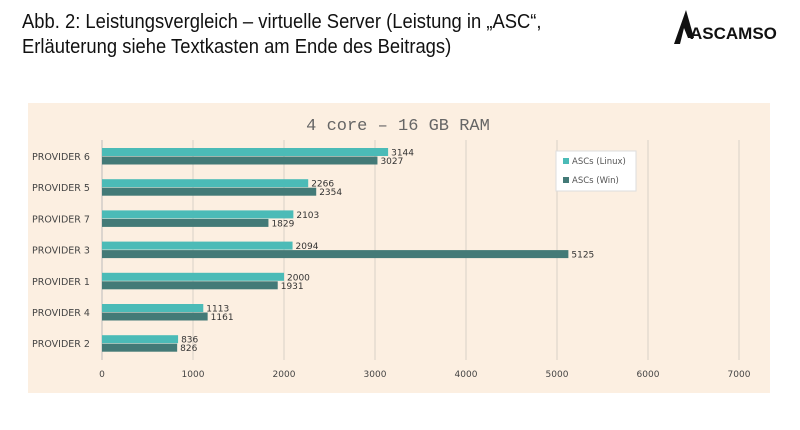 The height and width of the screenshot is (430, 800). I want to click on data-label: 2354, so click(330, 193).